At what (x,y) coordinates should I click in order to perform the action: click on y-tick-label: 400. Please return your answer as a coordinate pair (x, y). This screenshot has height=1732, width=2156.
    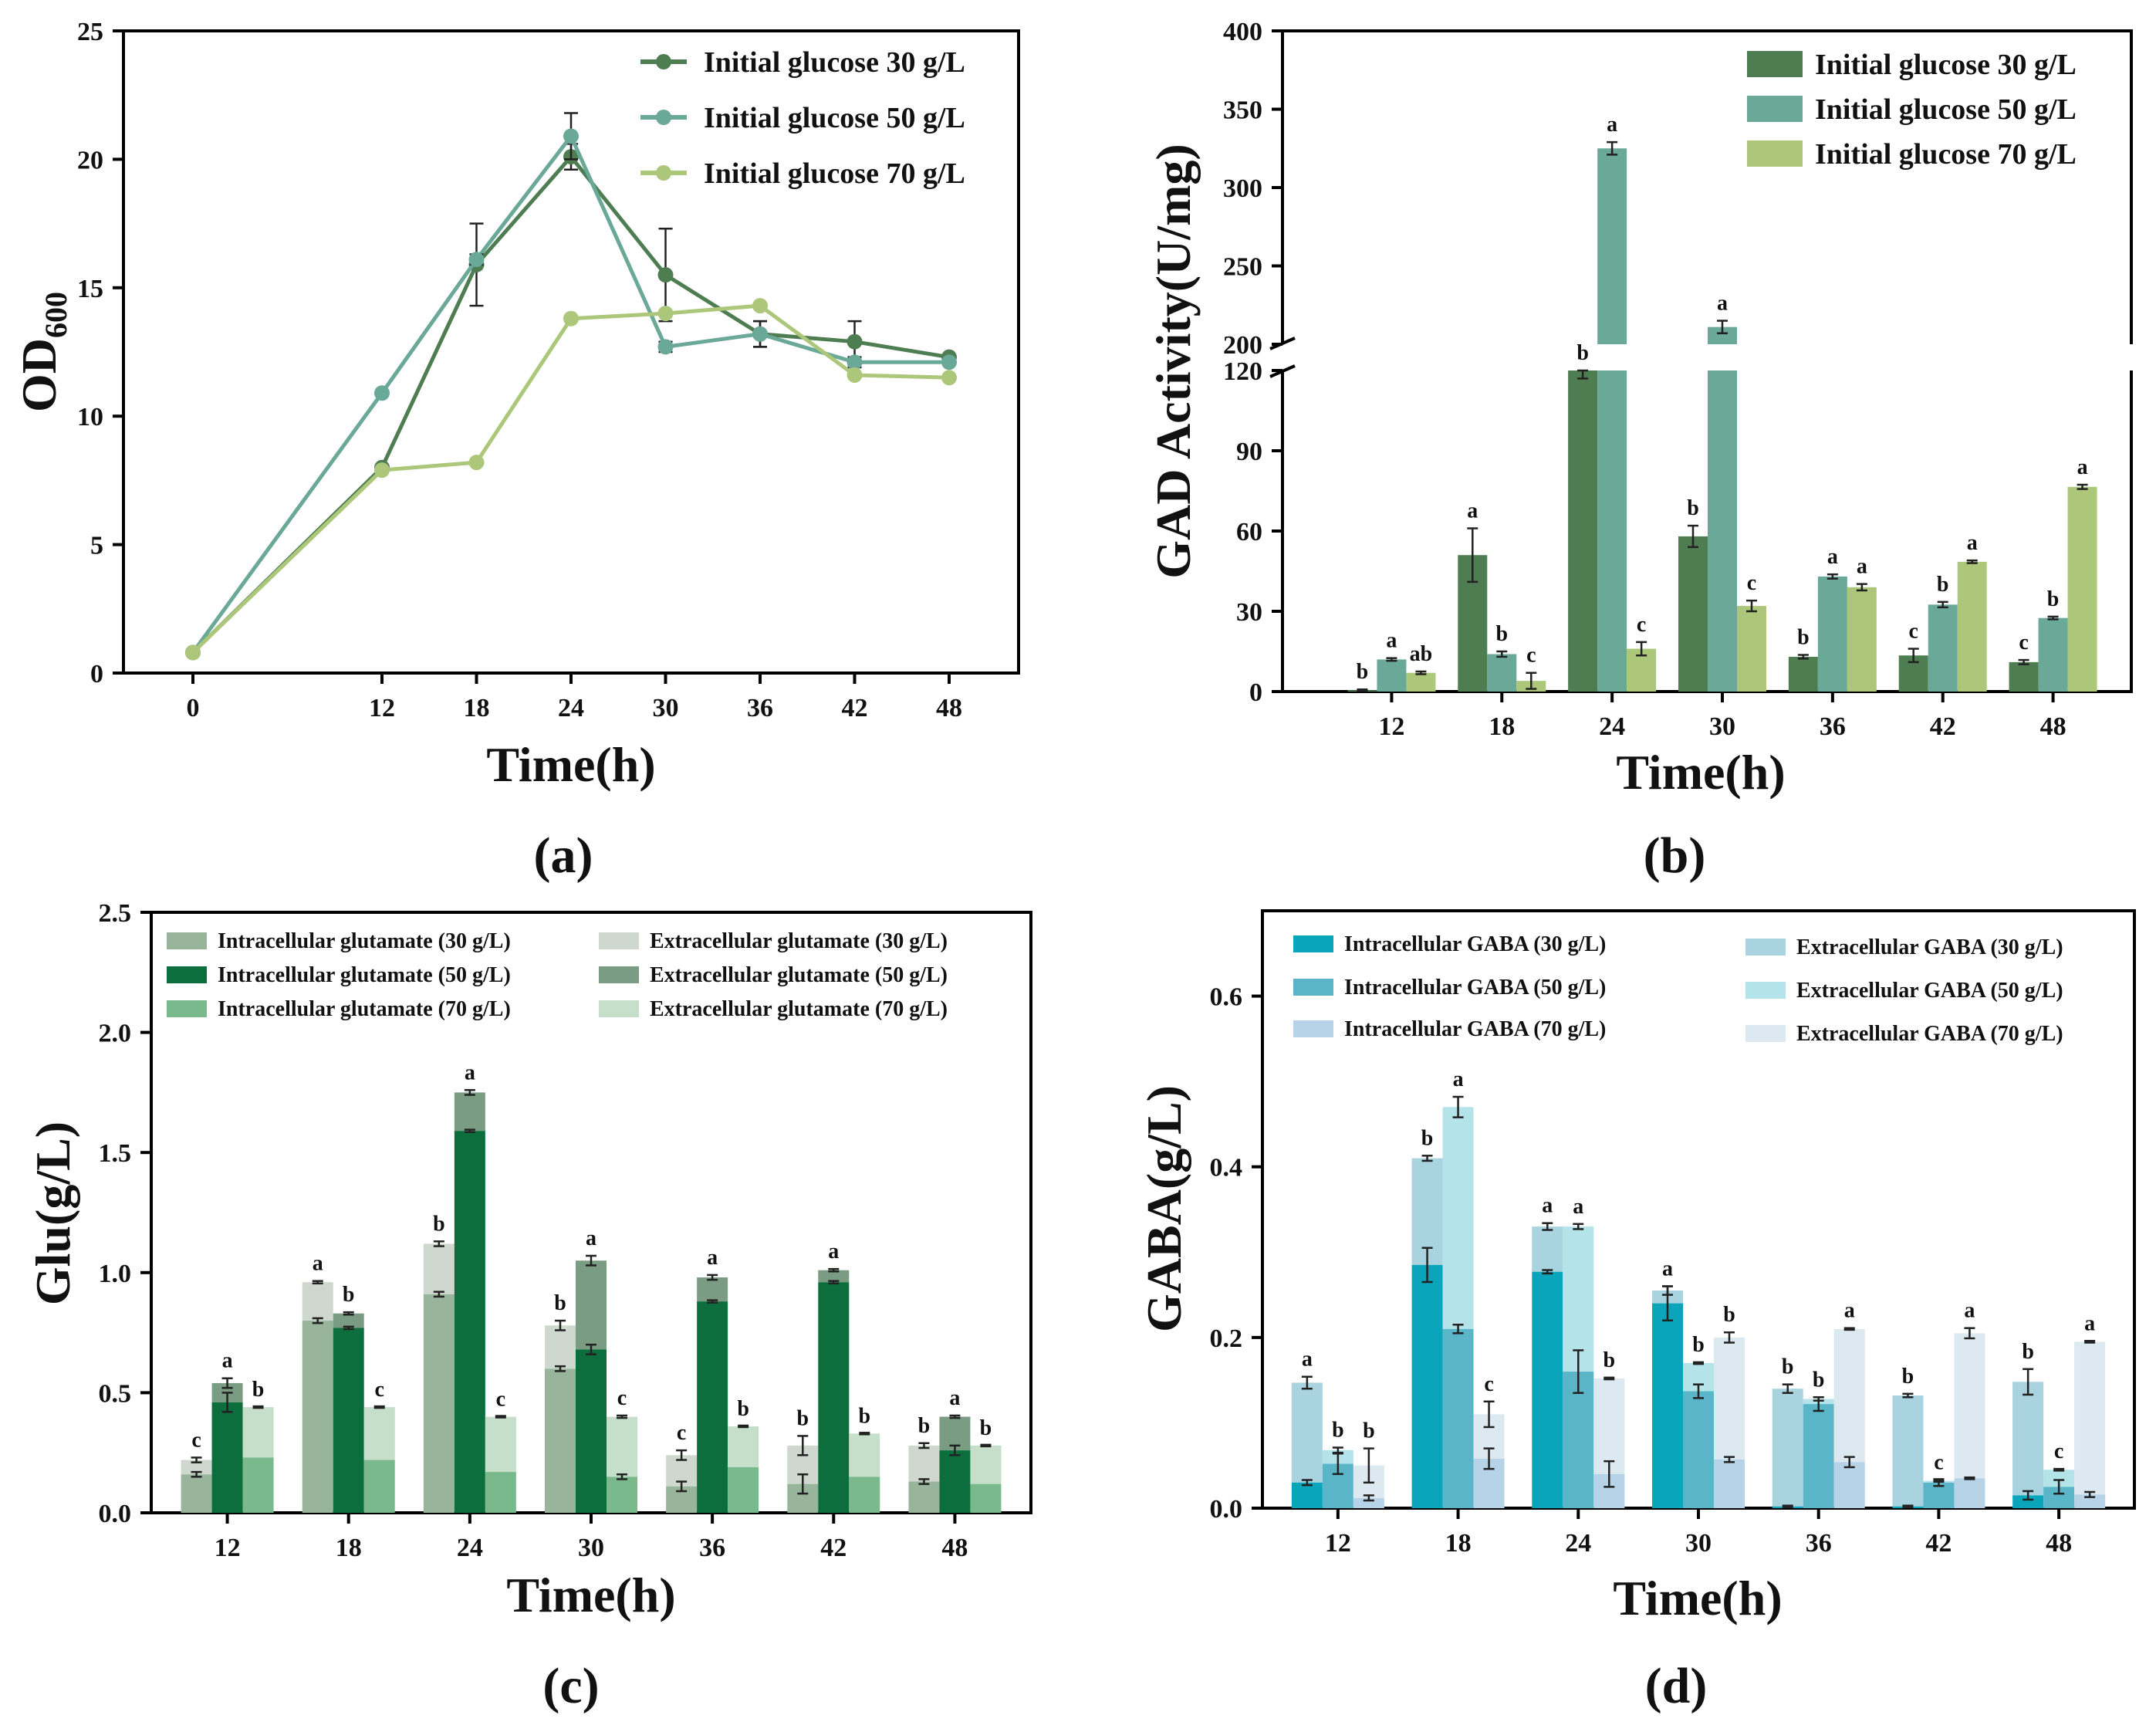
    Looking at the image, I should click on (1242, 32).